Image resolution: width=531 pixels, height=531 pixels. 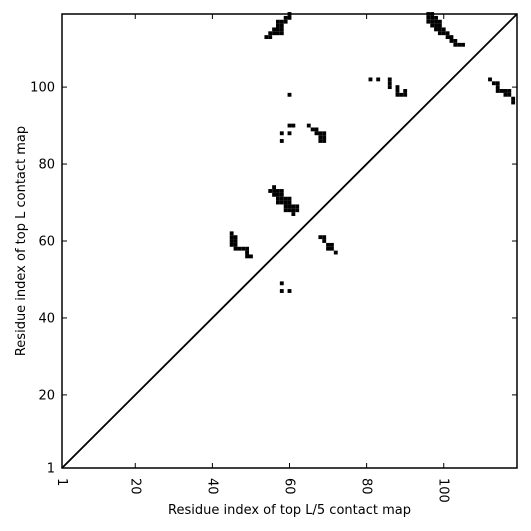 What do you see at coordinates (289, 486) in the screenshot?
I see `x-tick-label: 60` at bounding box center [289, 486].